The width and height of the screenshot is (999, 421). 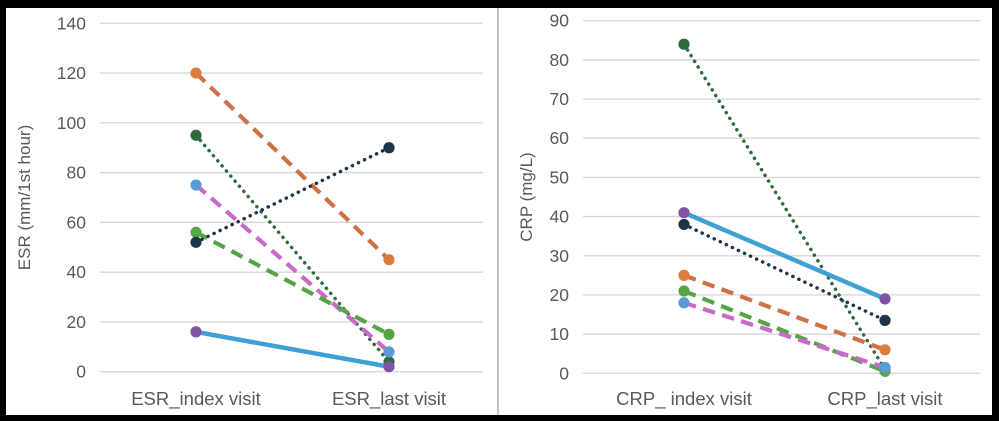 What do you see at coordinates (71, 23) in the screenshot?
I see `y-tick-label: 140` at bounding box center [71, 23].